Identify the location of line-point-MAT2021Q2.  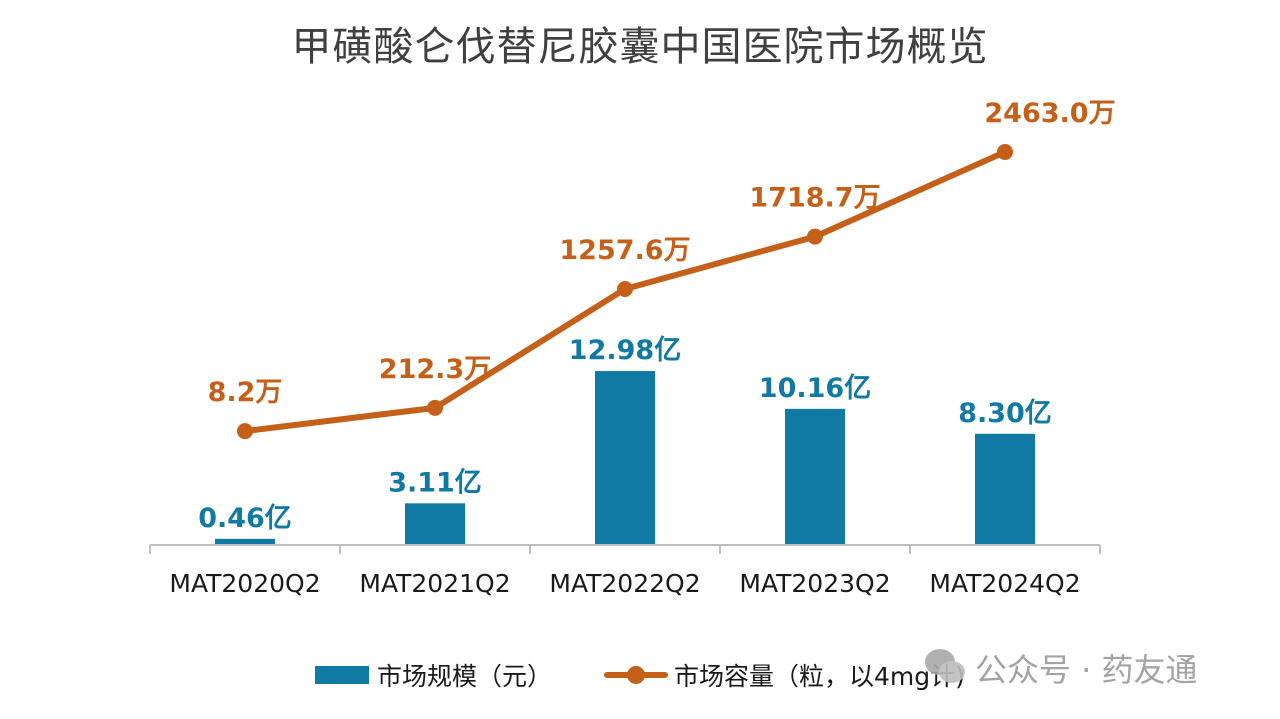
(435, 407).